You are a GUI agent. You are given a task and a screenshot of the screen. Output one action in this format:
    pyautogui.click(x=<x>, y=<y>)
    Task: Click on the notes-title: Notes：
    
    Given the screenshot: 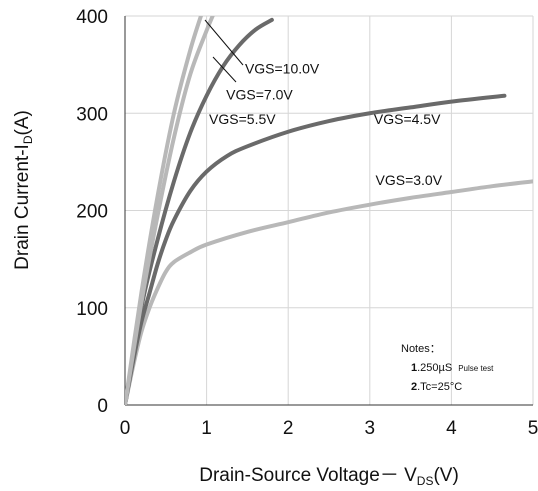 What is the action you would take?
    pyautogui.click(x=421, y=349)
    